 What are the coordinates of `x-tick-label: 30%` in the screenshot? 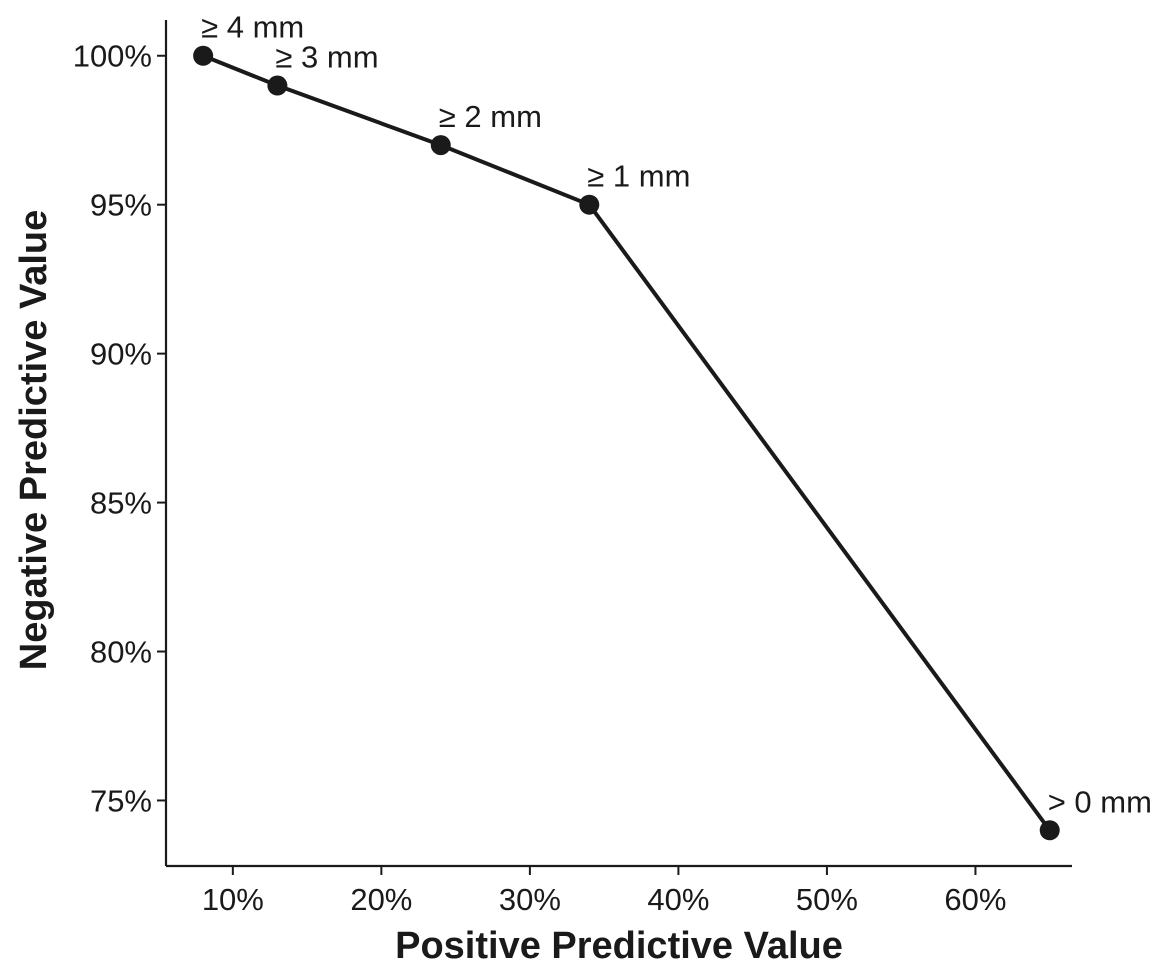 It's located at (530, 899).